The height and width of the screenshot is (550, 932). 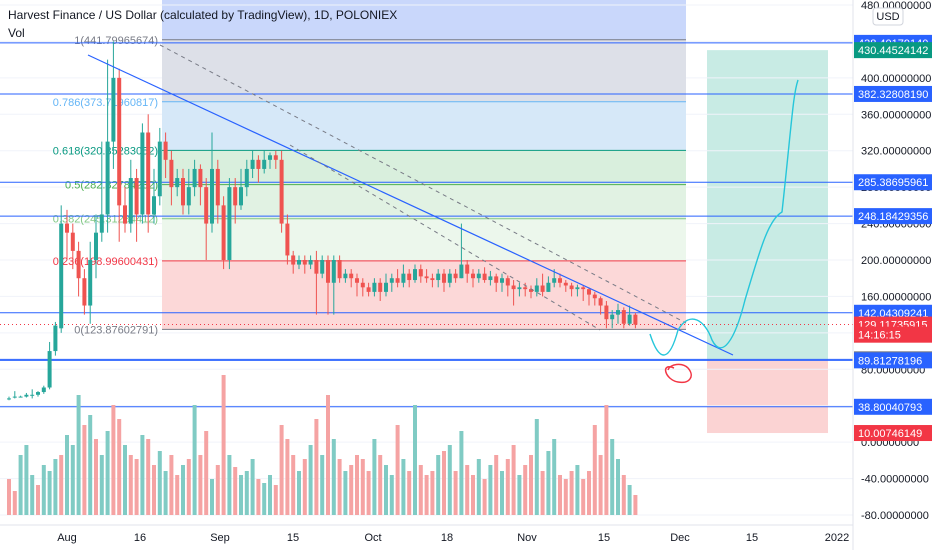 I want to click on projection-path, so click(x=724, y=217).